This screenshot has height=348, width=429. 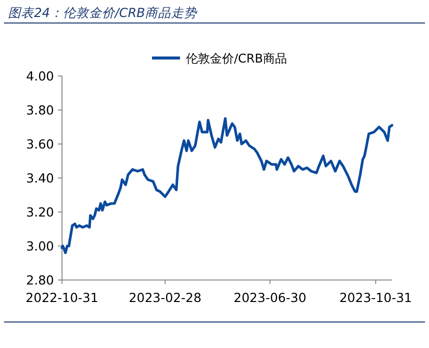 What do you see at coordinates (375, 297) in the screenshot?
I see `x-tick-label: 2023-10-31` at bounding box center [375, 297].